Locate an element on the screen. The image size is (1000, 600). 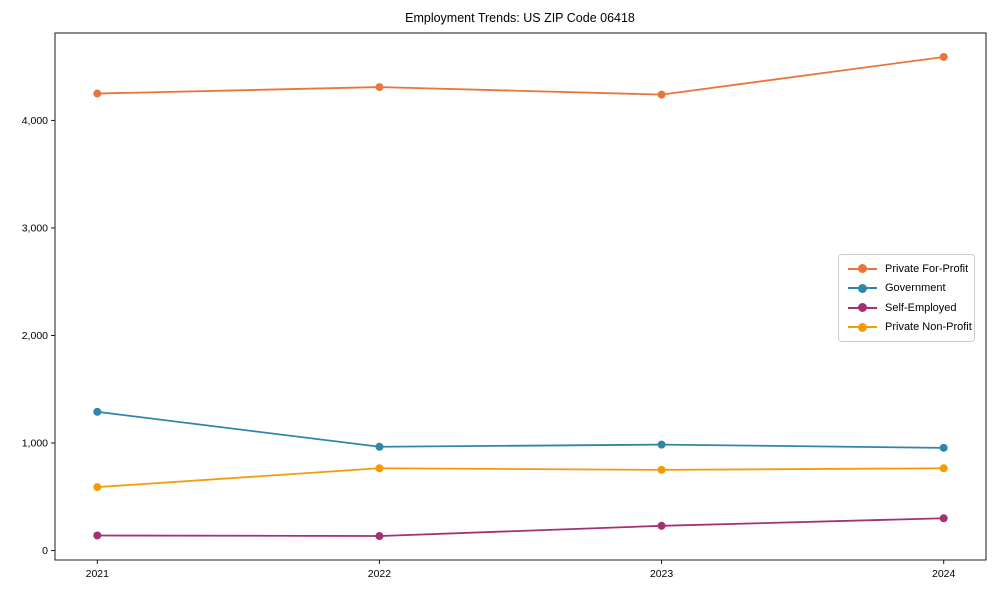
chart-title: Employment Trends: US ZIP Code 06418 is located at coordinates (520, 18).